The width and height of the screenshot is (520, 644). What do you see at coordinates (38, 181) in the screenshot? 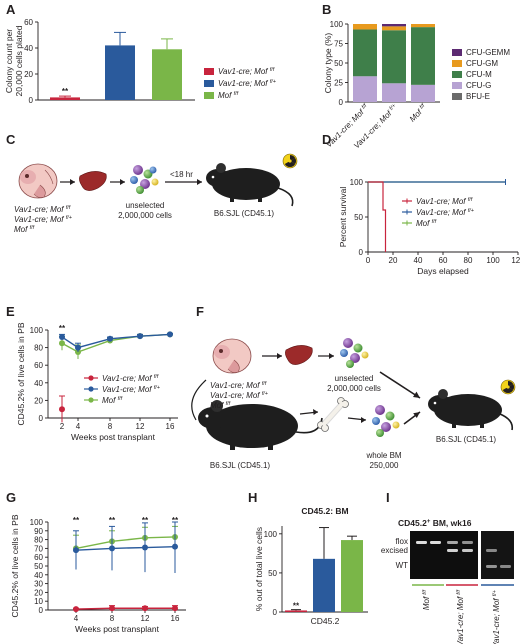
I see `embryo-icon` at bounding box center [38, 181].